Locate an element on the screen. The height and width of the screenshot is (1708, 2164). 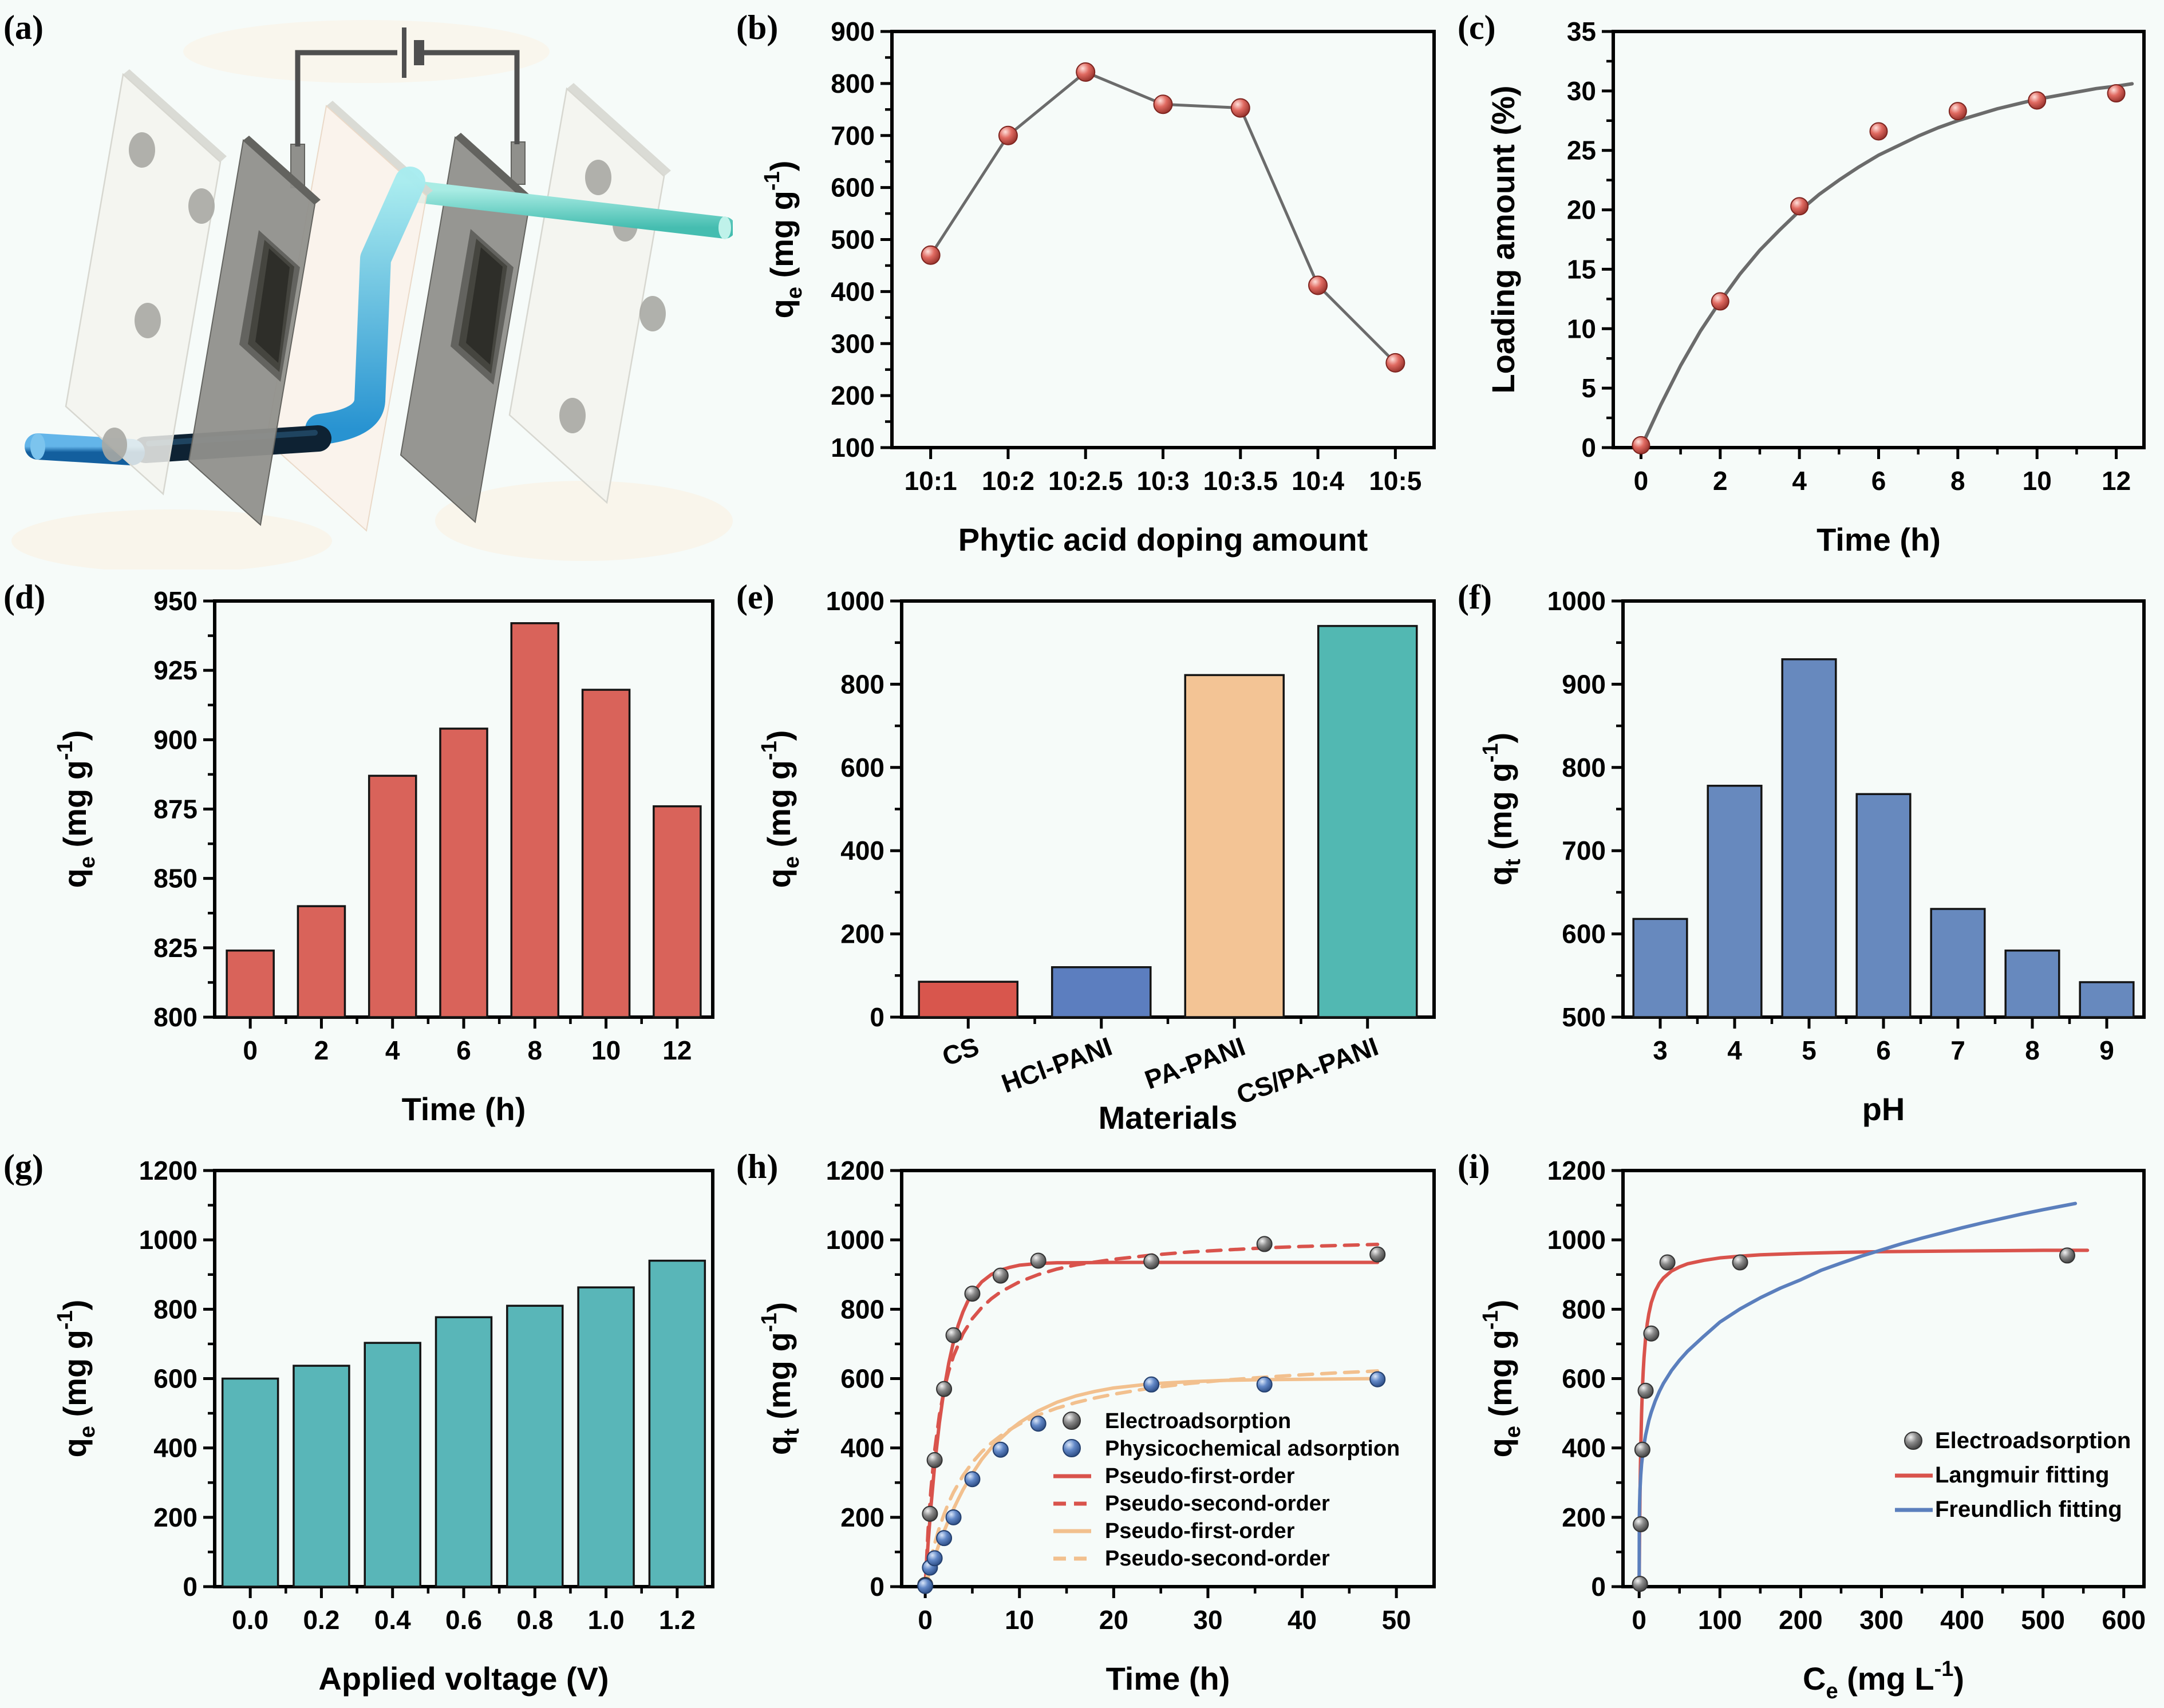
left-electrode-holder is located at coordinates (254, 331).